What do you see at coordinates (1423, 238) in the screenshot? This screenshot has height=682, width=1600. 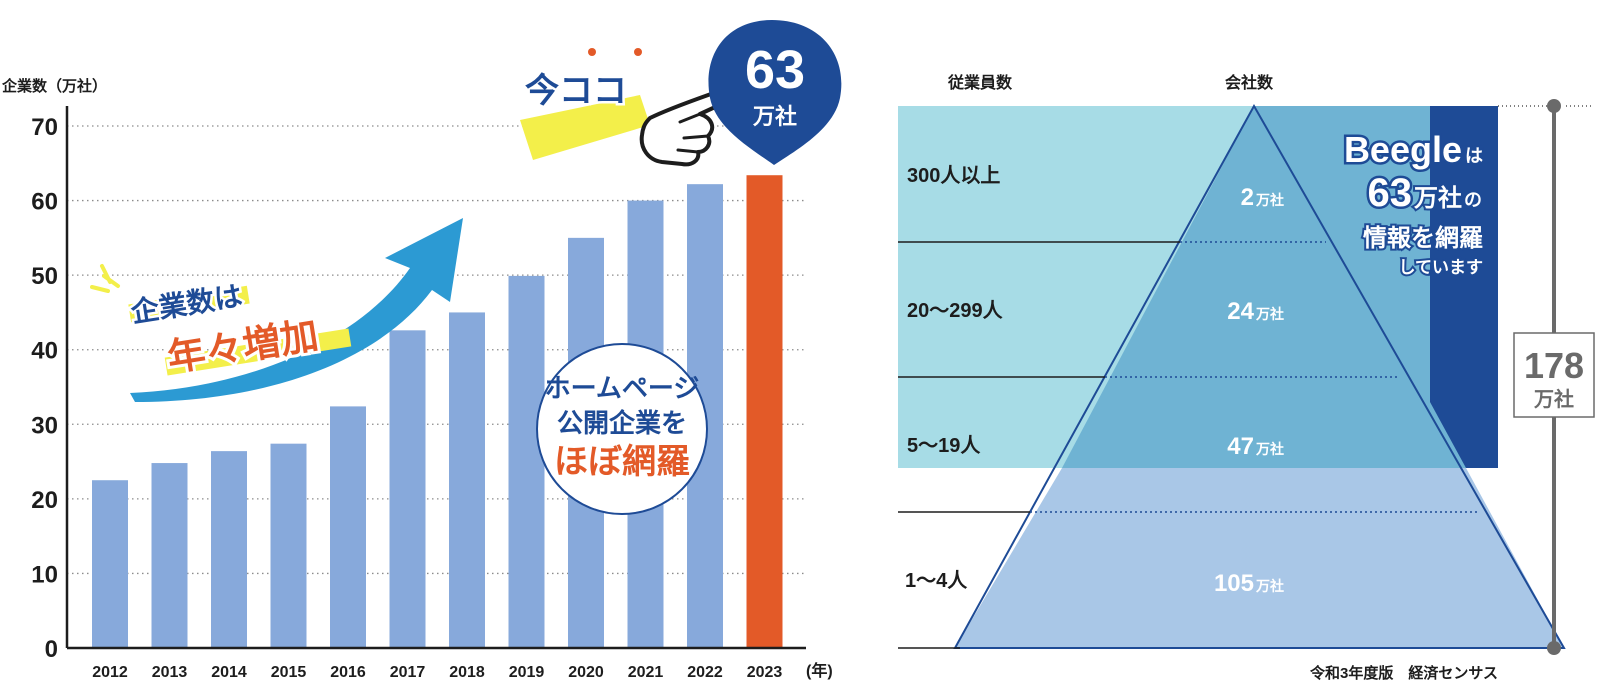 I see `beegle-line-3: 情報を網羅` at bounding box center [1423, 238].